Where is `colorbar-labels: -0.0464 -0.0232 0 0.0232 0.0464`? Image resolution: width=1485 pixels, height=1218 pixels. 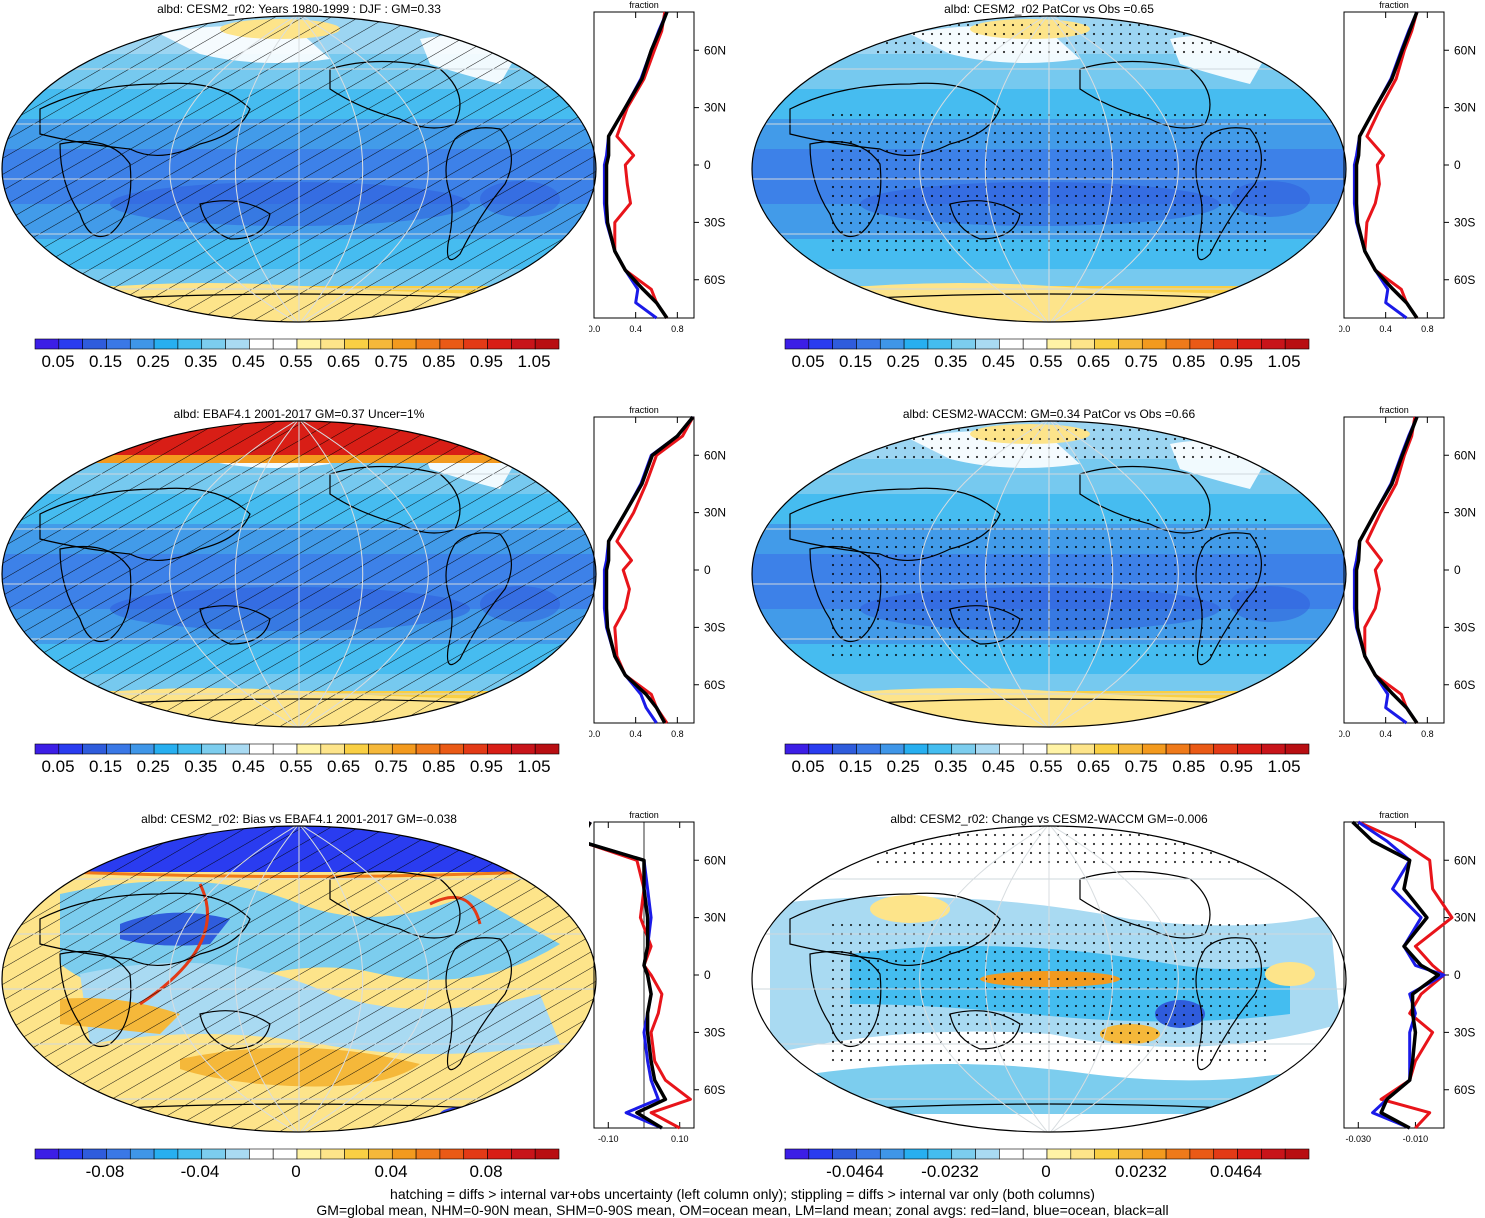 colorbar-labels: -0.0464 -0.0232 0 0.0232 0.0464 is located at coordinates (1046, 1172).